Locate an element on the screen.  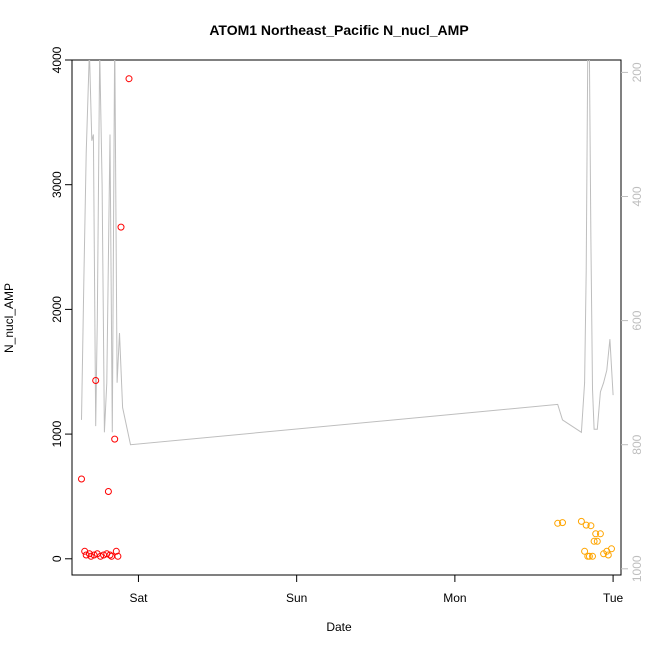
y2-tick-label: 800 is located at coordinates (637, 444).